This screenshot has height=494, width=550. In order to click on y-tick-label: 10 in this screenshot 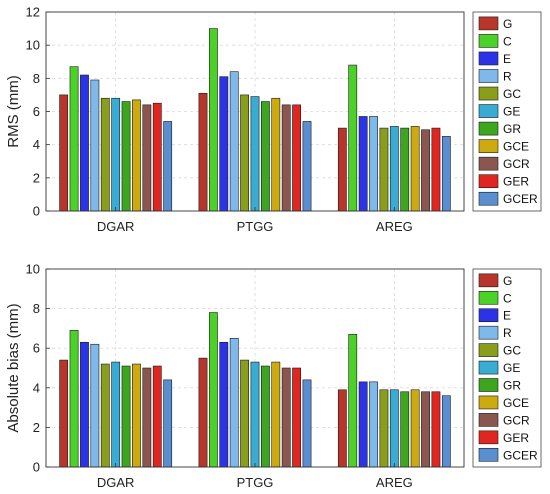, I will do `click(33, 45)`.